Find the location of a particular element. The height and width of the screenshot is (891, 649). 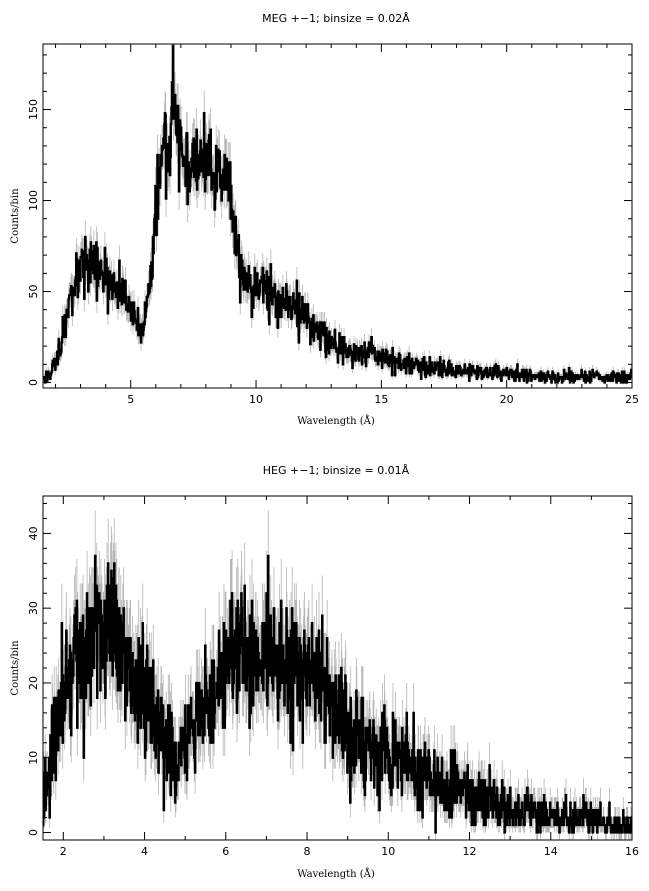

meg-y-axis-label: Counts/bin is located at coordinates (15, 216).